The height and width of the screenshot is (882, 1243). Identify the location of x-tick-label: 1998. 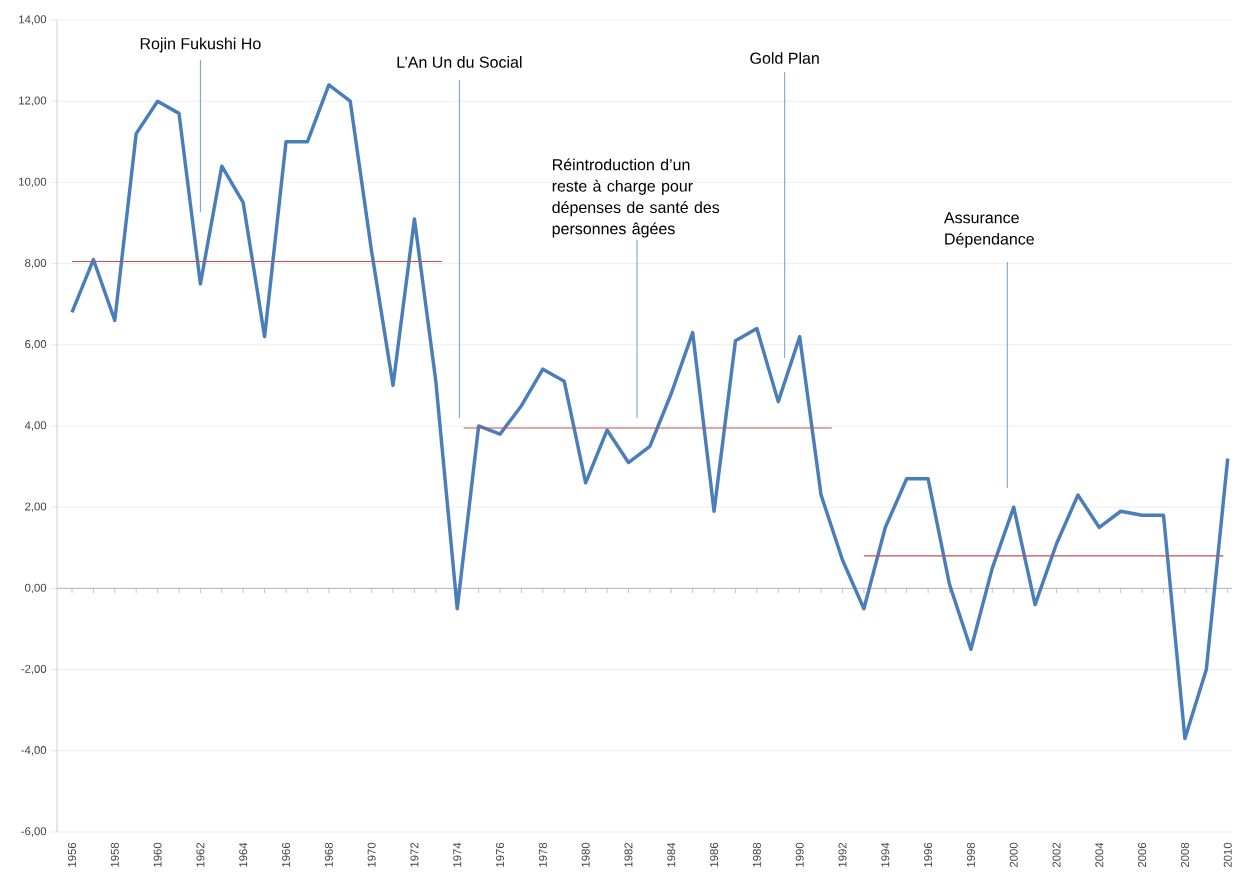
(970, 854).